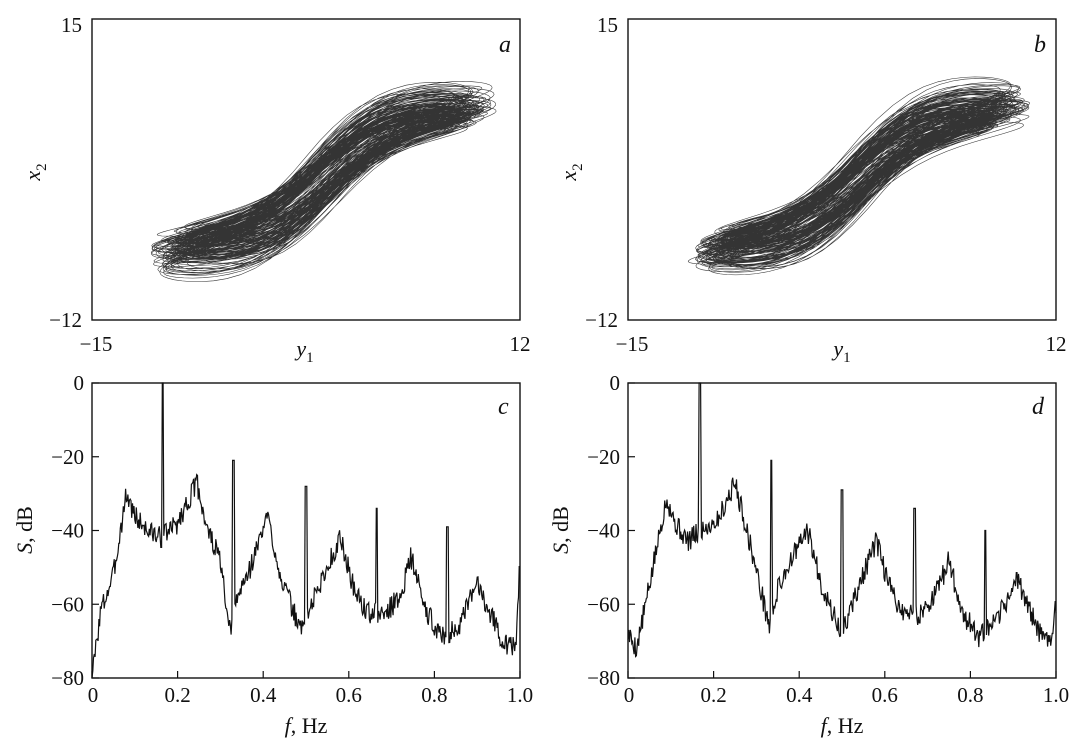 The image size is (1081, 741). I want to click on y-axis-label-c: S, dB, so click(24, 530).